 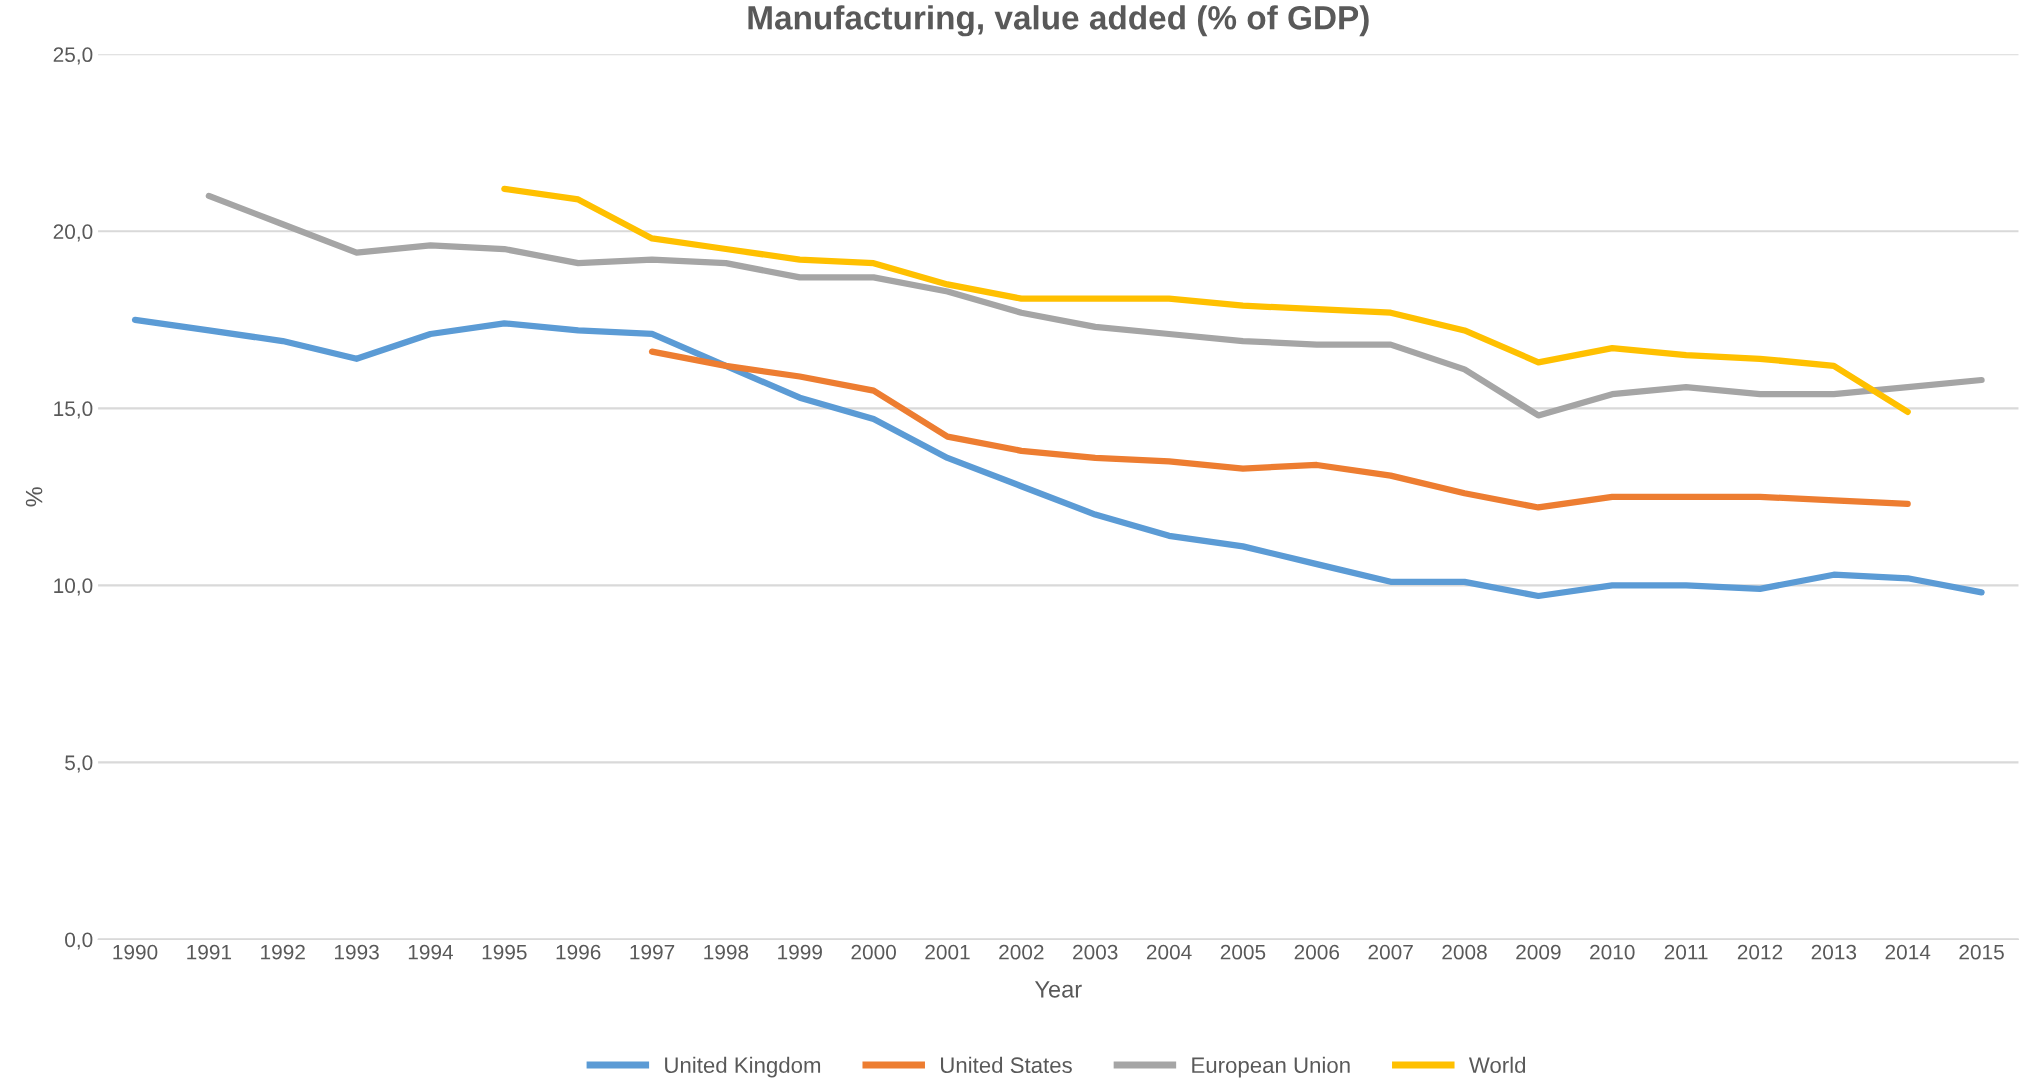 I want to click on chart-title: Manufacturing, value added (% of GDP), so click(x=1058, y=21).